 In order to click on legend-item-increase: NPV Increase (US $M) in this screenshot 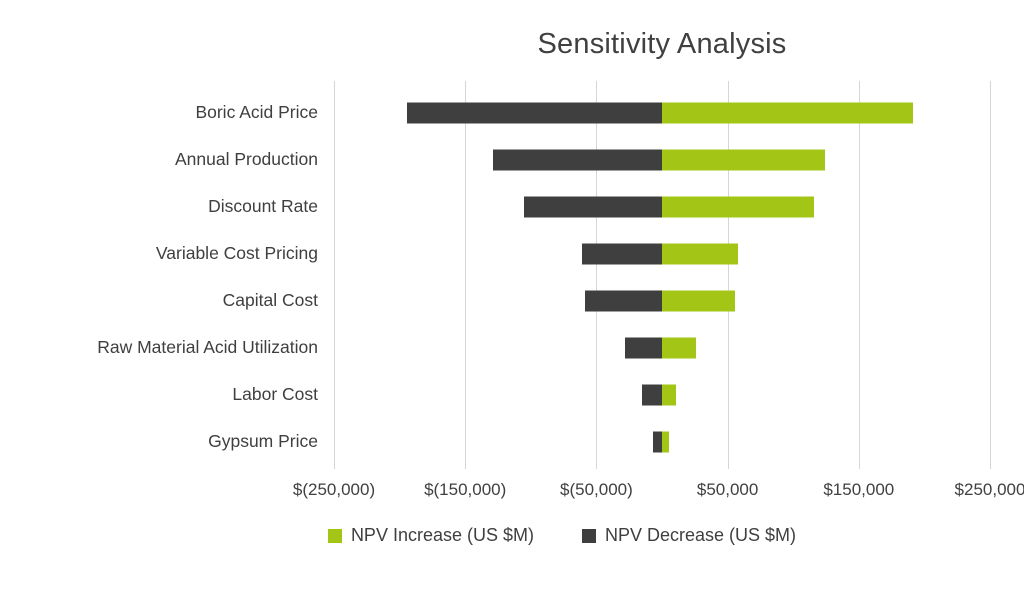, I will do `click(430, 535)`.